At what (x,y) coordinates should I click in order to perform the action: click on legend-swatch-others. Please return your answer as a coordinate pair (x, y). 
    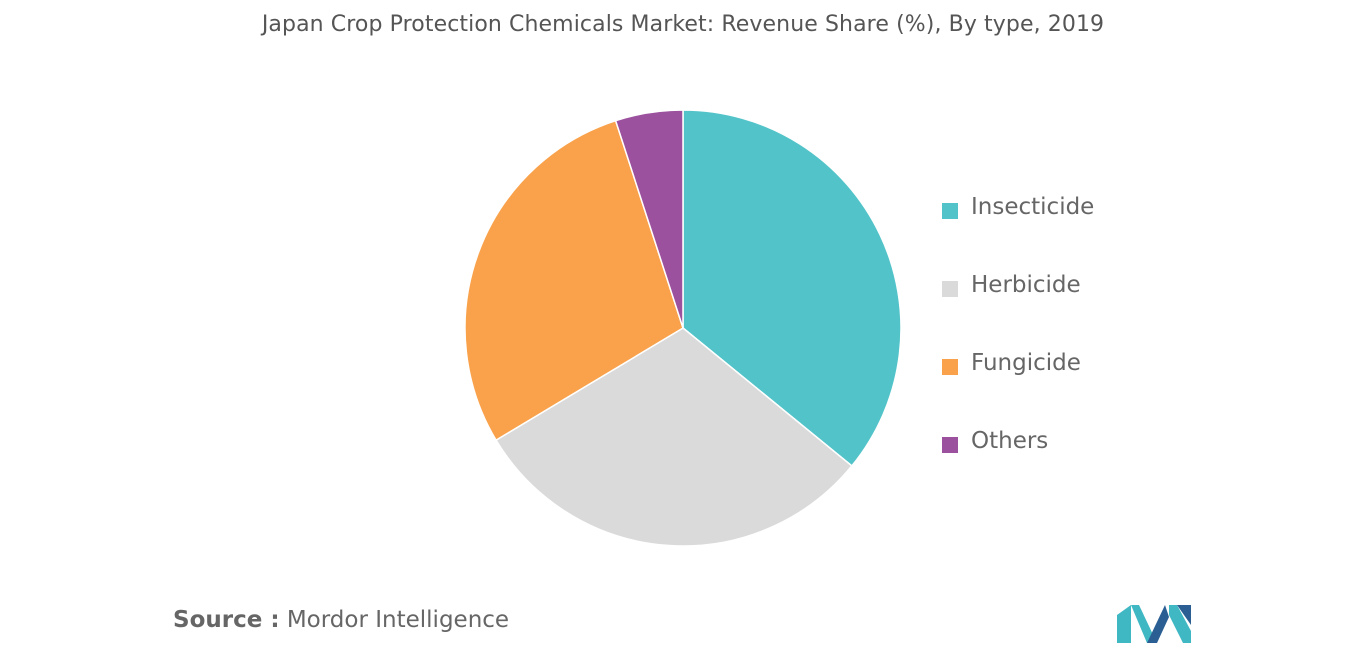
    Looking at the image, I should click on (950, 445).